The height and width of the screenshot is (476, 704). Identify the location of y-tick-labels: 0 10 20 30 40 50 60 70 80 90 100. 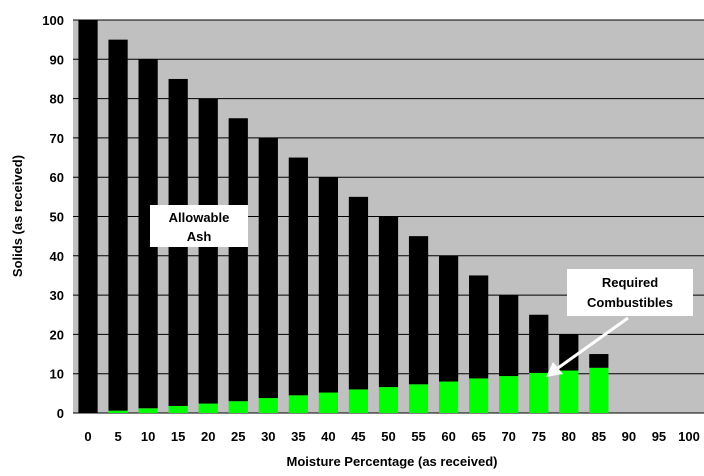
(53, 217).